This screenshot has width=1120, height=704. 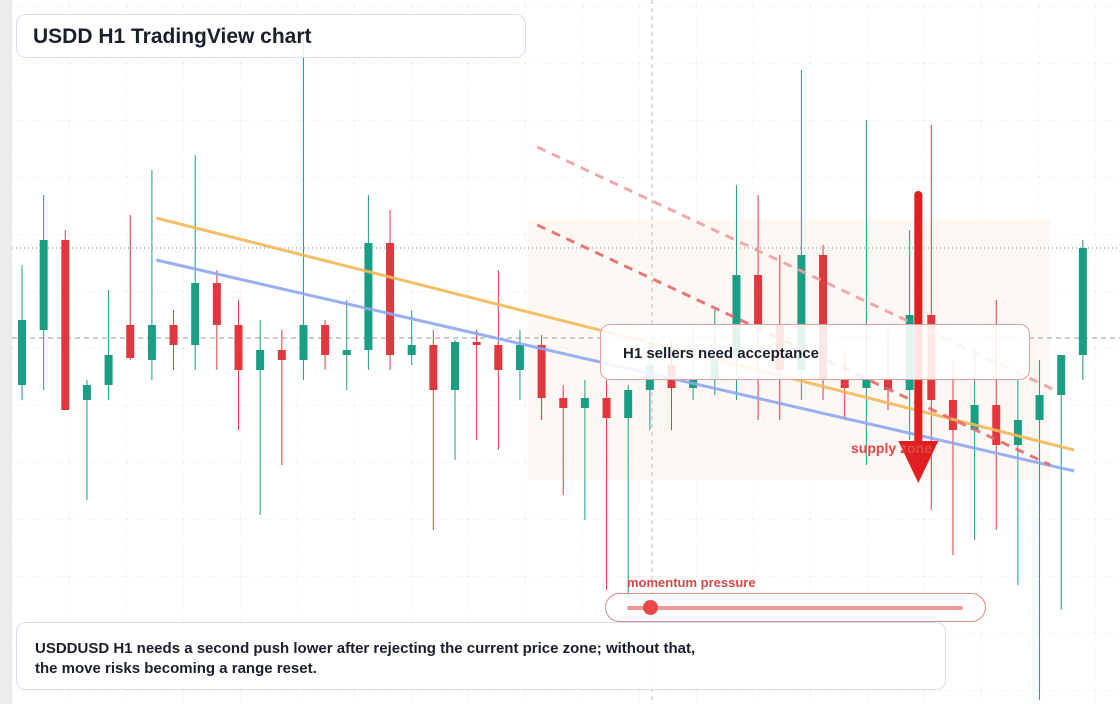 What do you see at coordinates (691, 582) in the screenshot?
I see `momentum-label: momentum pressure` at bounding box center [691, 582].